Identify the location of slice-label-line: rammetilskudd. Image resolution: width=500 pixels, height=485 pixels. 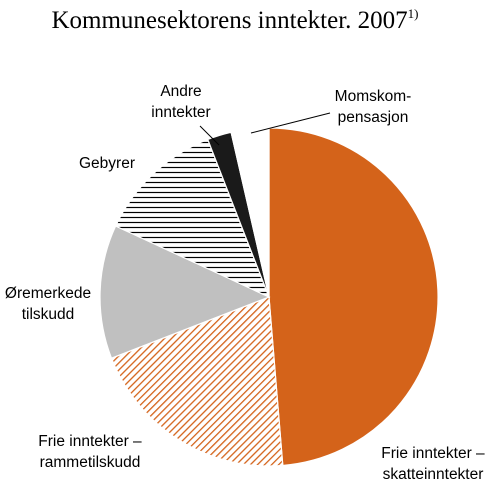
(90, 462).